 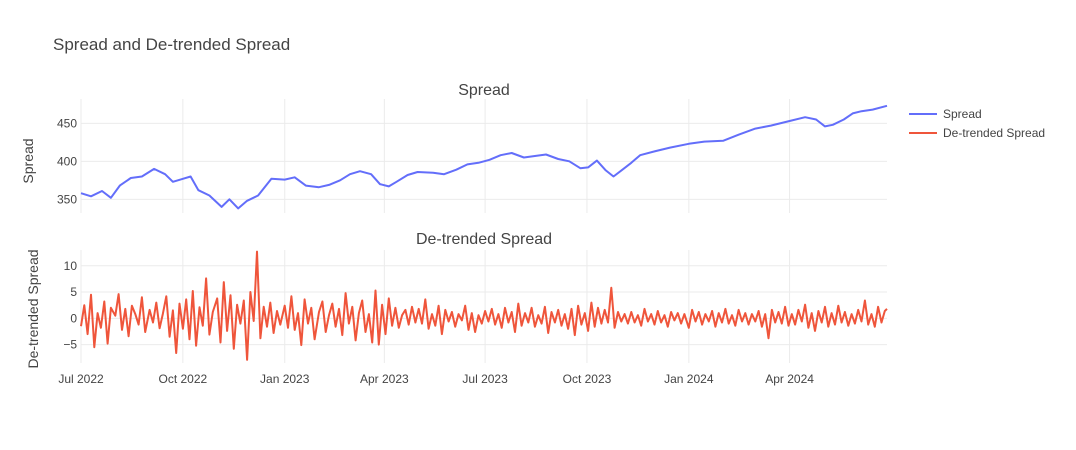 What do you see at coordinates (183, 379) in the screenshot?
I see `x-tick-label-1: Oct 2022` at bounding box center [183, 379].